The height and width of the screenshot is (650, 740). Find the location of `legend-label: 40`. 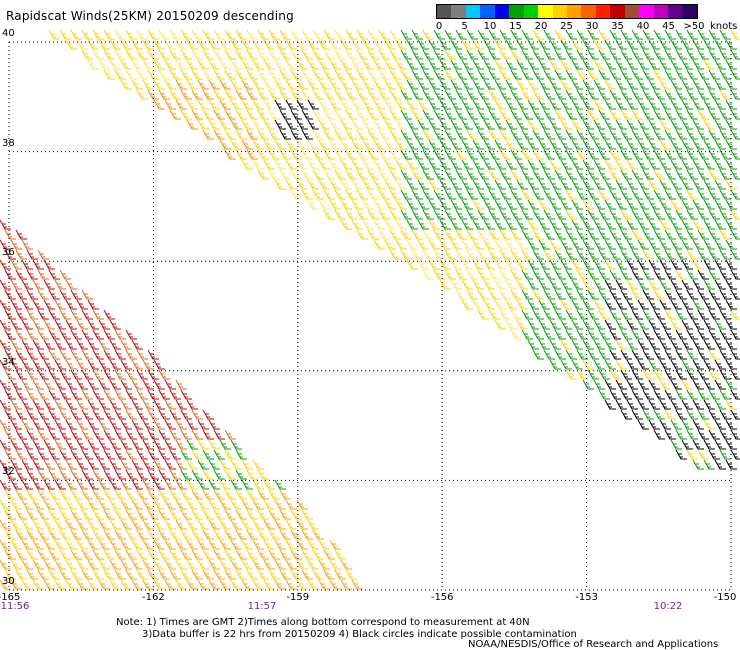

legend-label: 40 is located at coordinates (643, 26).